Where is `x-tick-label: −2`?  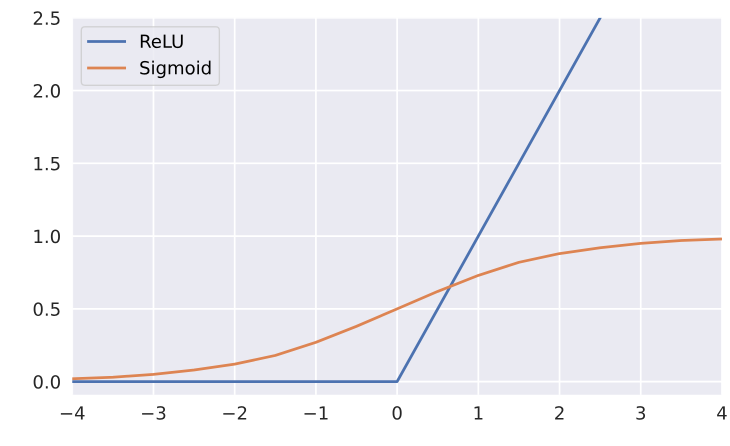
x-tick-label: −2 is located at coordinates (234, 413).